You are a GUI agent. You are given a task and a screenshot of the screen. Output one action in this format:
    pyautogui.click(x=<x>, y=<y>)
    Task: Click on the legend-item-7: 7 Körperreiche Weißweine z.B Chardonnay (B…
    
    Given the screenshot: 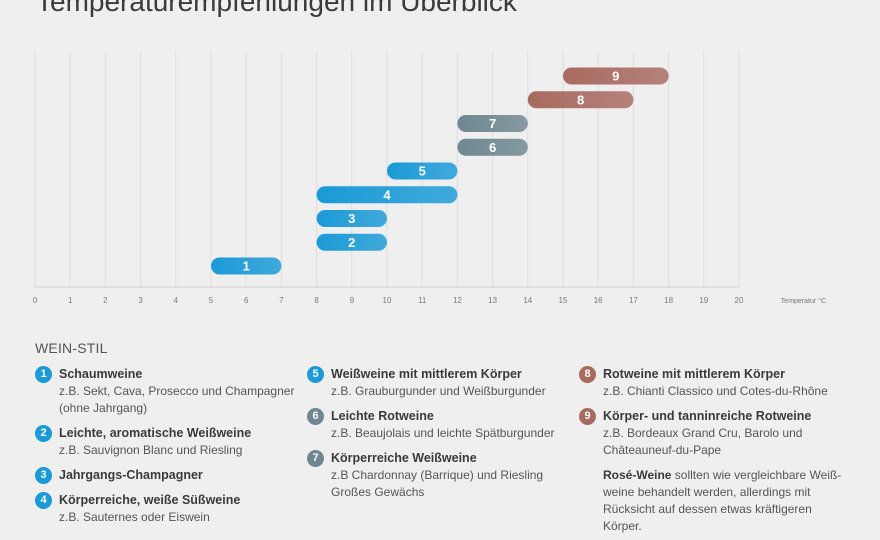 What is the action you would take?
    pyautogui.click(x=442, y=475)
    